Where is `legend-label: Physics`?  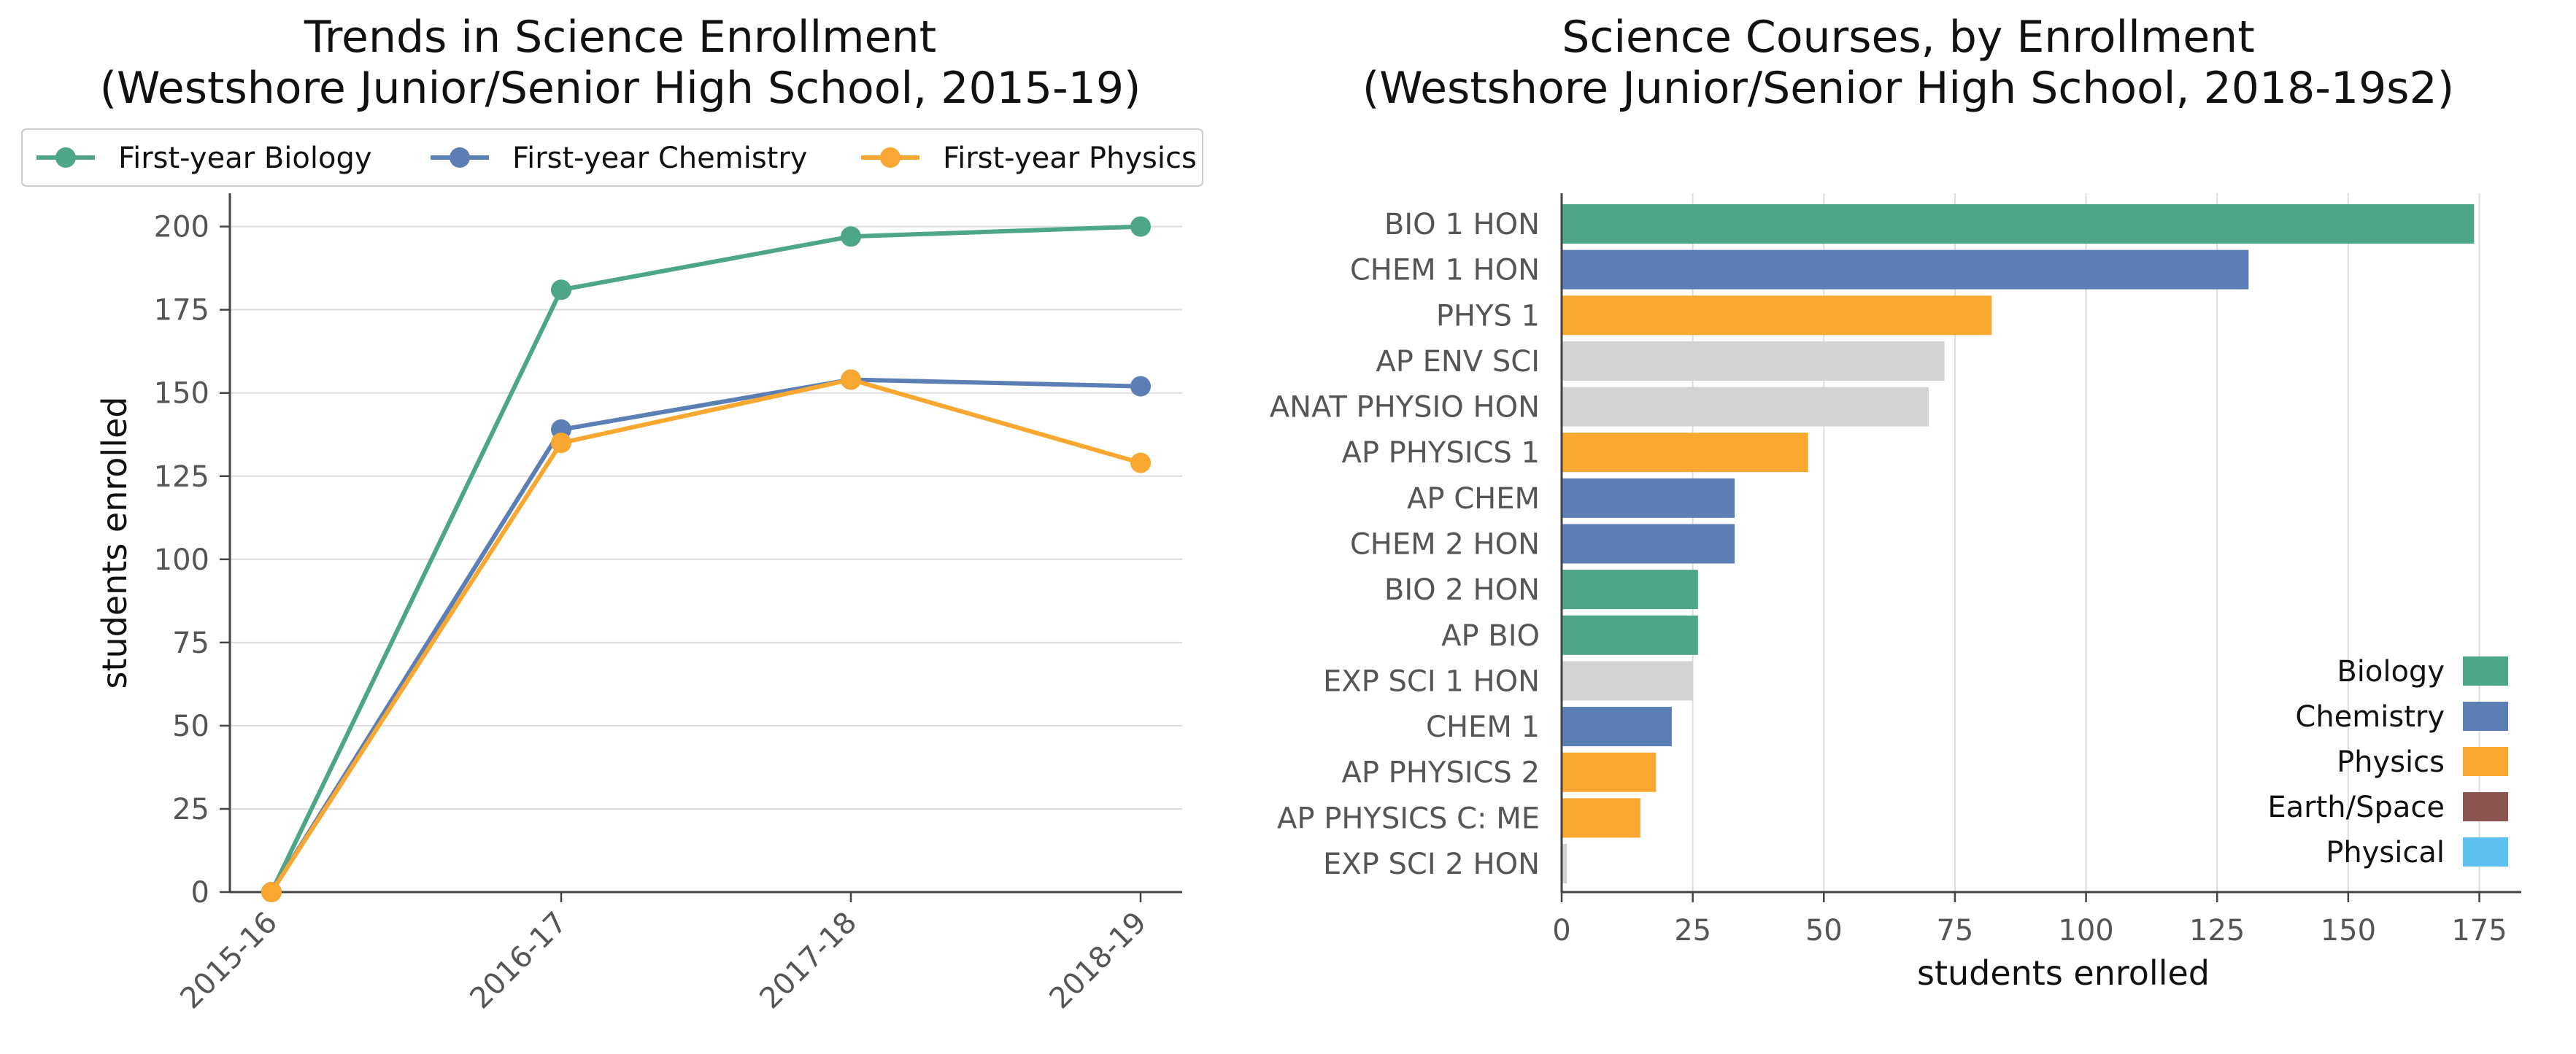
legend-label: Physics is located at coordinates (2391, 762).